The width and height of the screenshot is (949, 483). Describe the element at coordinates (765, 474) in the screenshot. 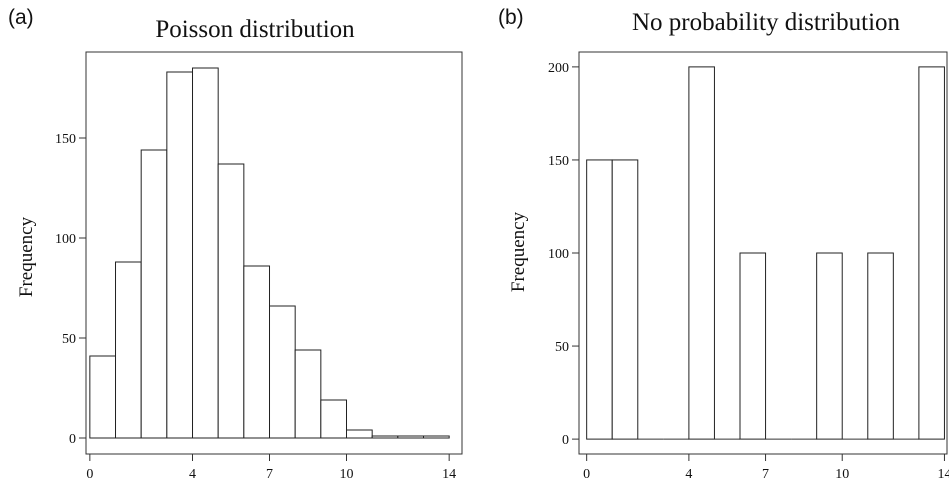

I see `panel-b-x-tick-label-7: 7` at that location.